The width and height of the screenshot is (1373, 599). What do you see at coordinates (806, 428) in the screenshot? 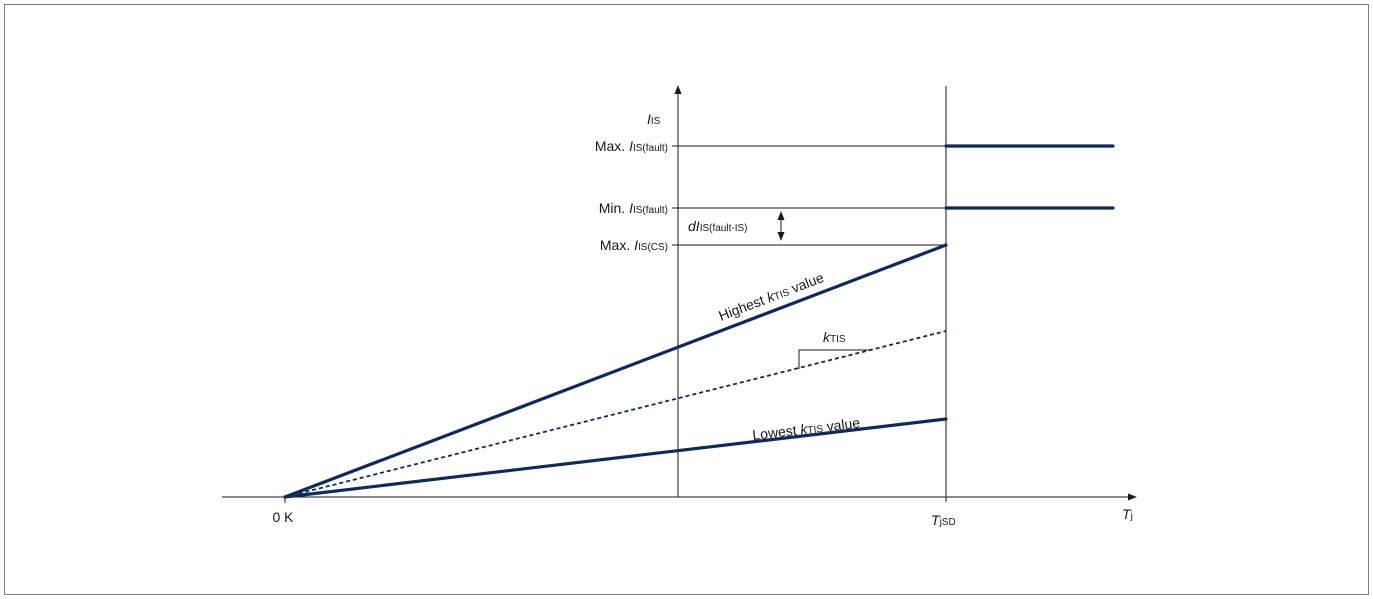
I see `lowest-k-label: Lowest kTIS value` at bounding box center [806, 428].